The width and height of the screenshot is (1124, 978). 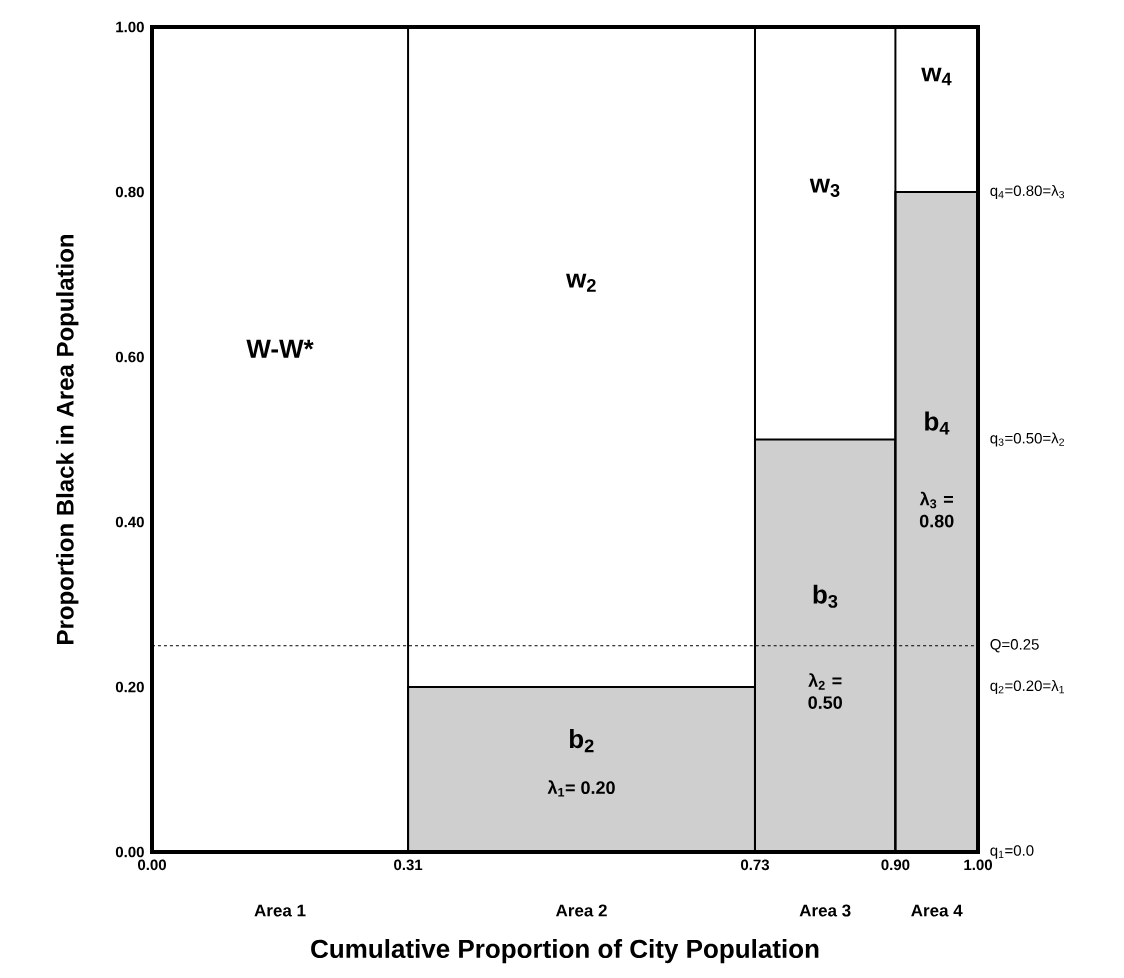 What do you see at coordinates (129, 687) in the screenshot?
I see `y-tick-label: 0.20` at bounding box center [129, 687].